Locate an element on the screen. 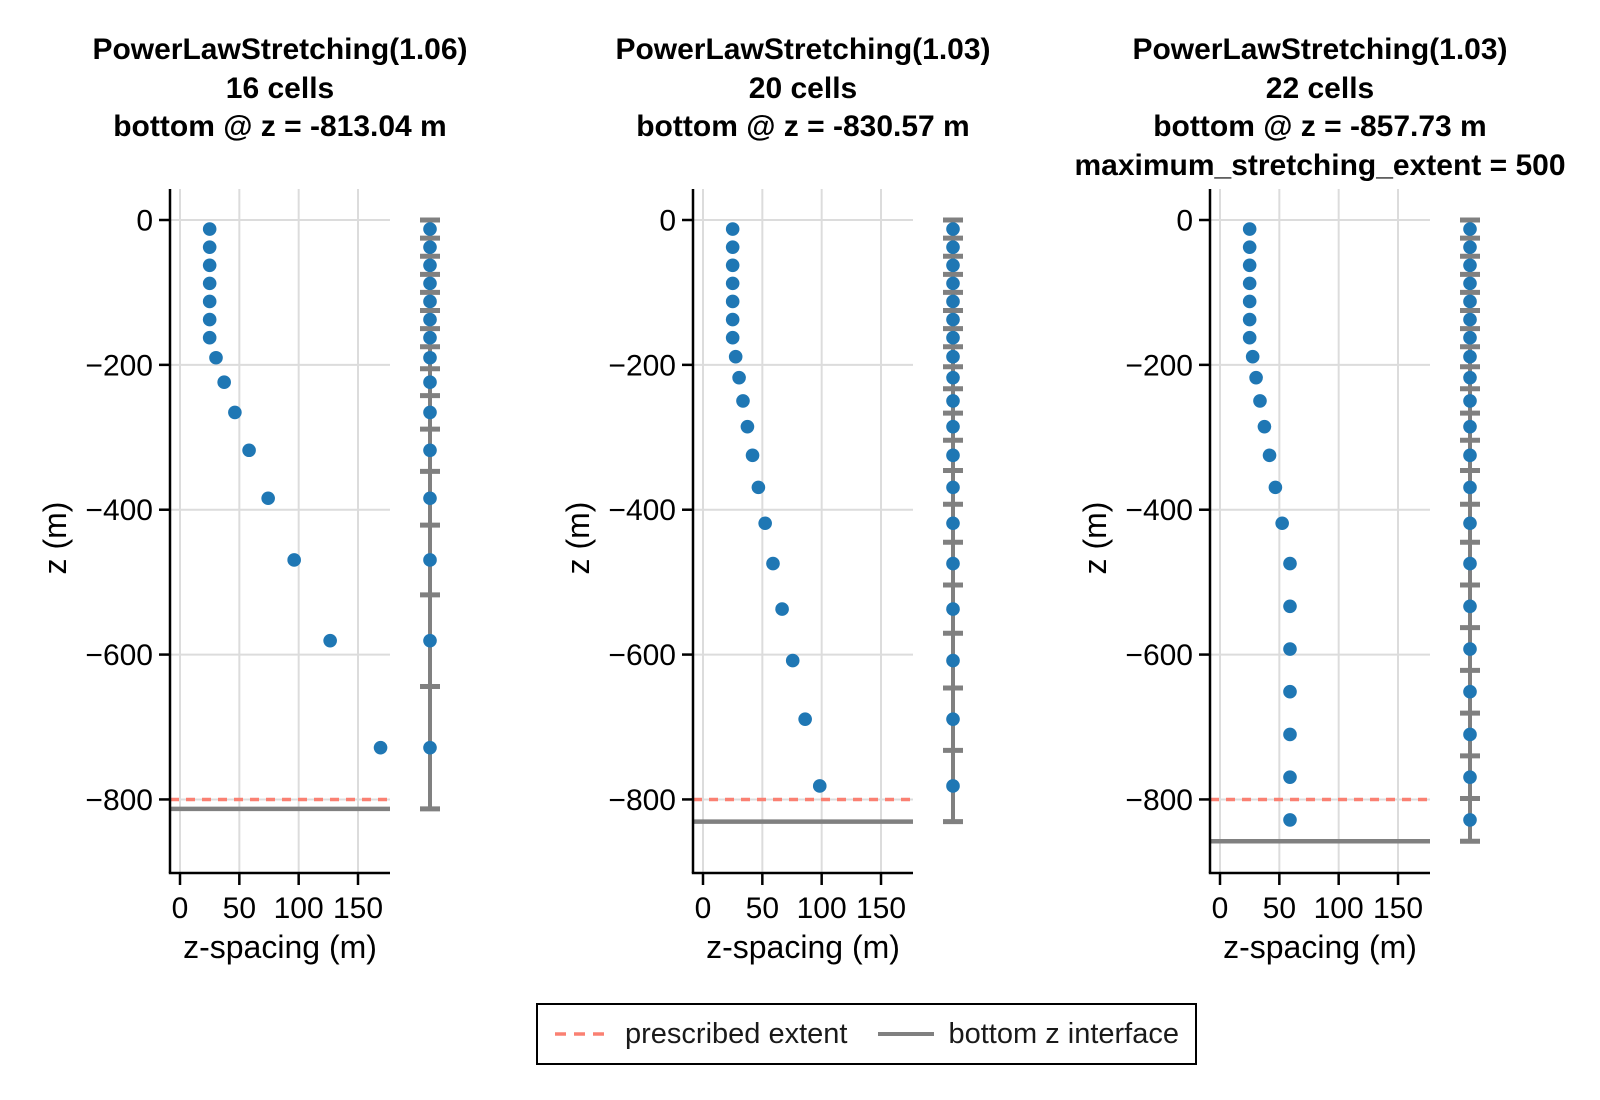 The width and height of the screenshot is (1600, 1100). panel-3-x-axis-label: z-spacing (m) is located at coordinates (1320, 947).